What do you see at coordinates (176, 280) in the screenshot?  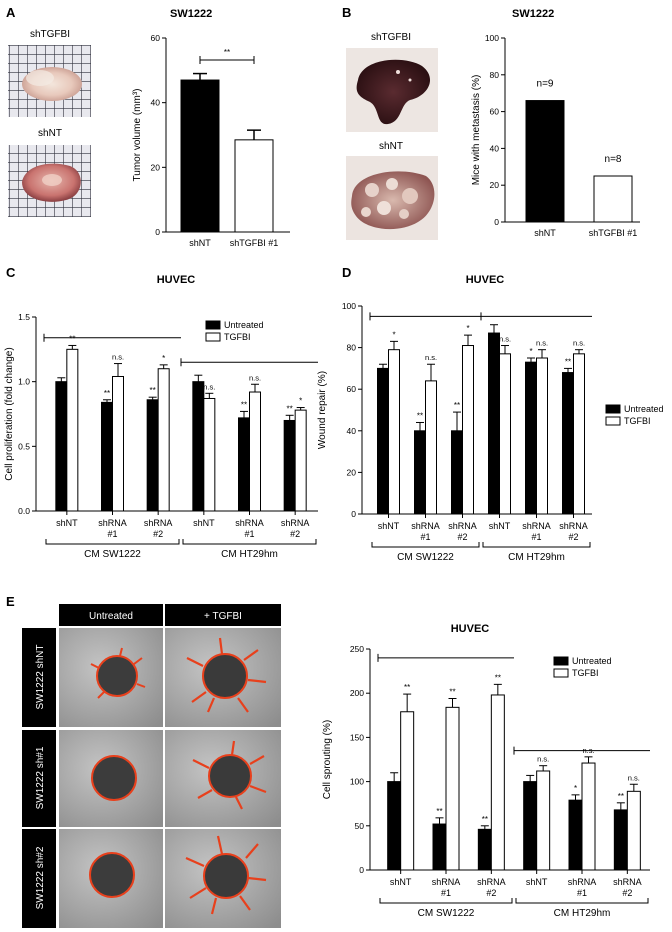 I see `panel-c-title: HUVEC` at bounding box center [176, 280].